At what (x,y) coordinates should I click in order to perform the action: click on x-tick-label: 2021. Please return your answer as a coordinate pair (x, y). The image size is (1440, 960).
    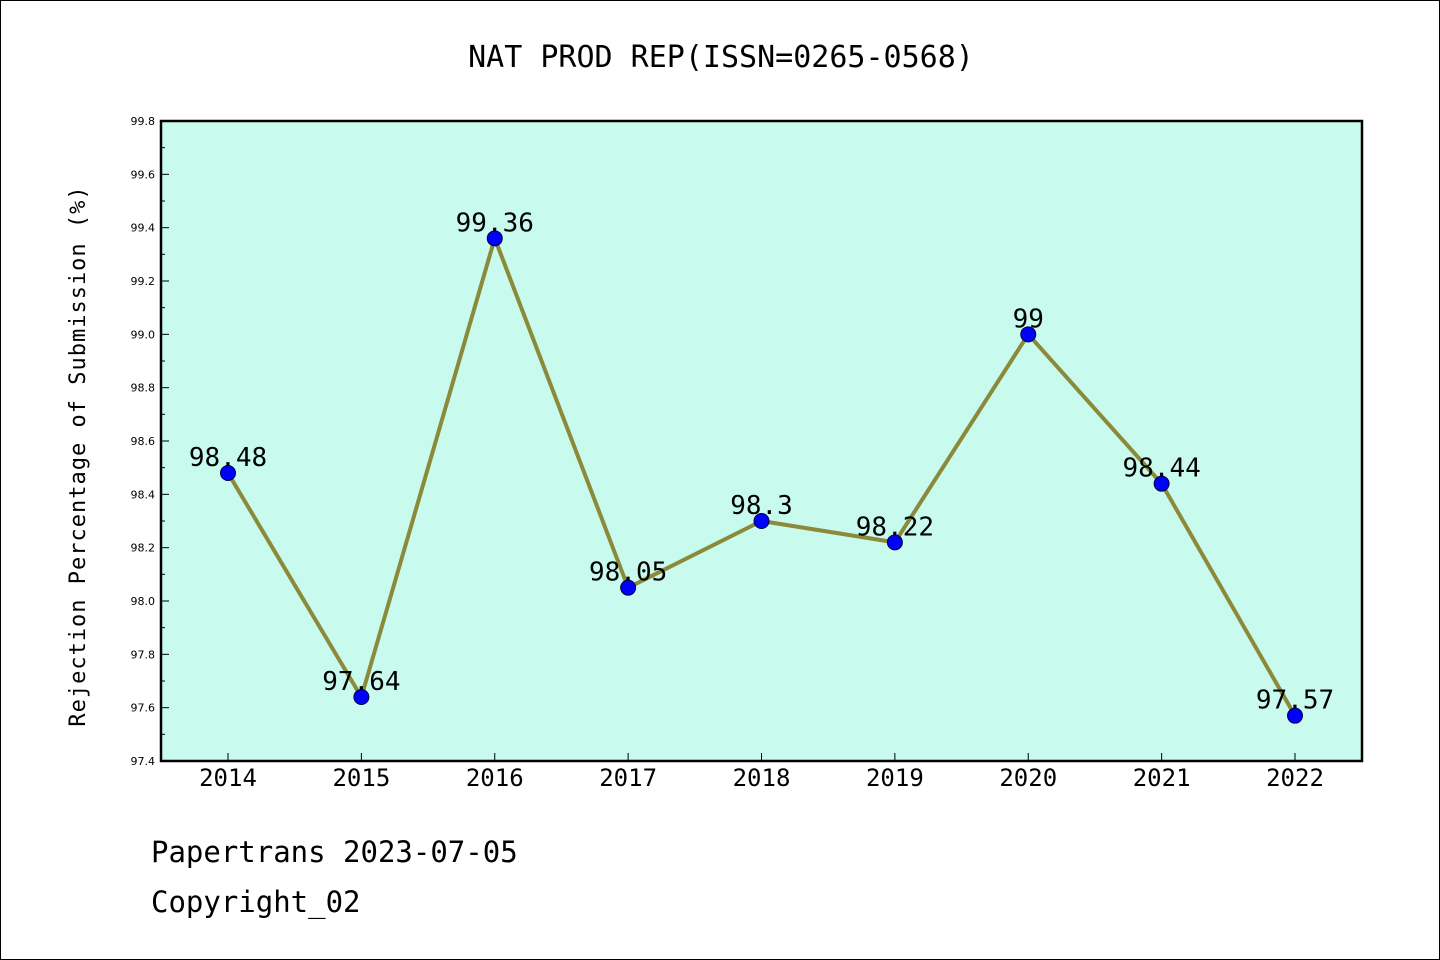
    Looking at the image, I should click on (1162, 778).